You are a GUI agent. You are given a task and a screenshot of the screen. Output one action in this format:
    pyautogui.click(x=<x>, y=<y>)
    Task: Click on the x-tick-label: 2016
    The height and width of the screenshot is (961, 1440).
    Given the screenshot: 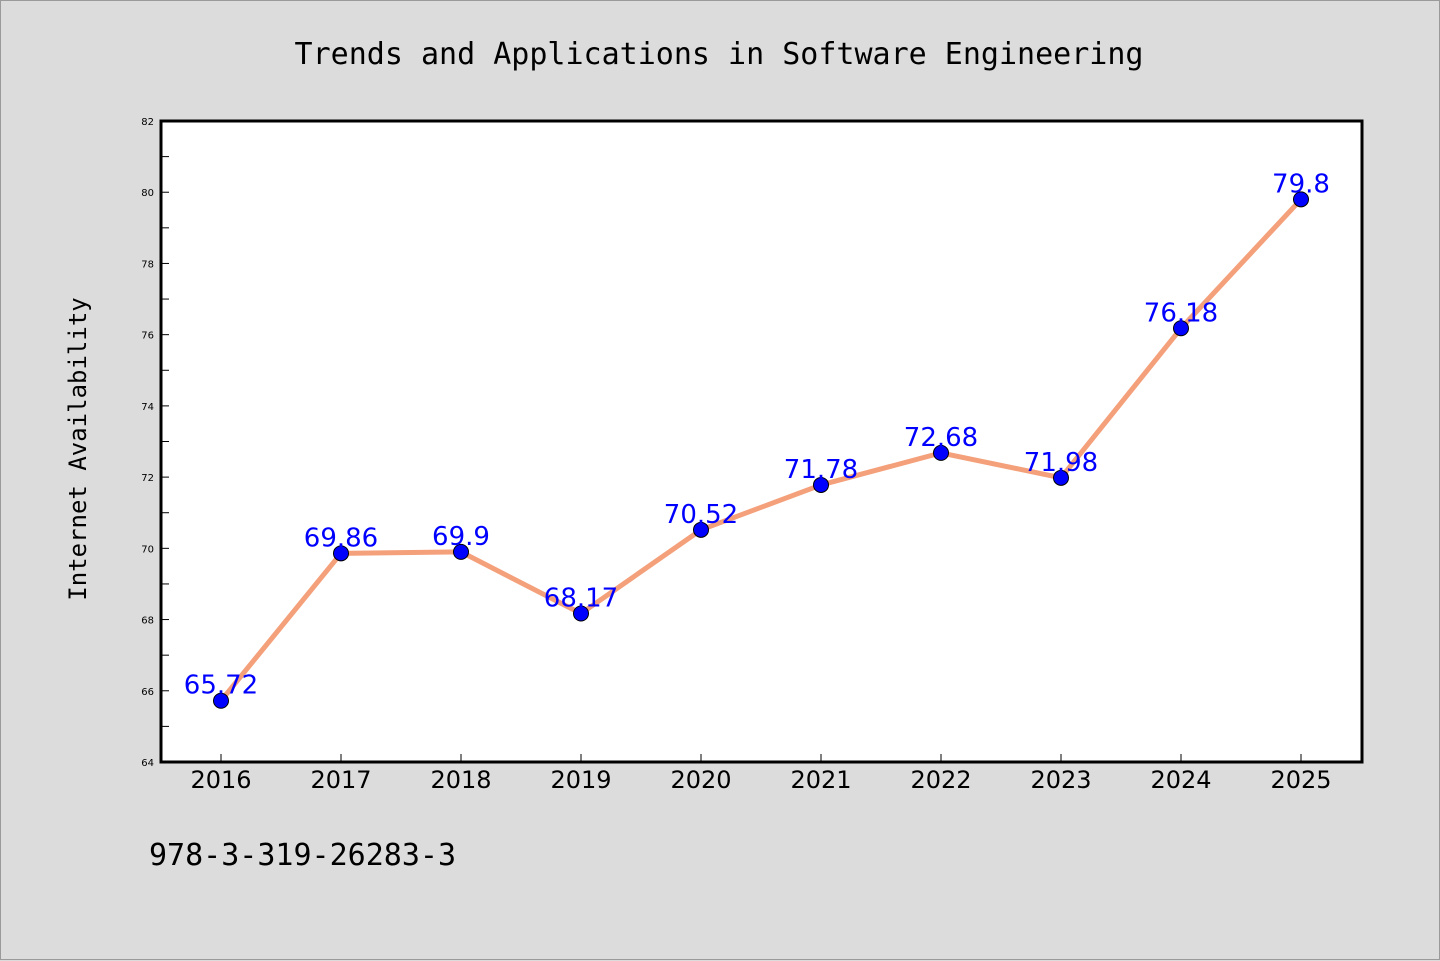 What is the action you would take?
    pyautogui.click(x=220, y=780)
    